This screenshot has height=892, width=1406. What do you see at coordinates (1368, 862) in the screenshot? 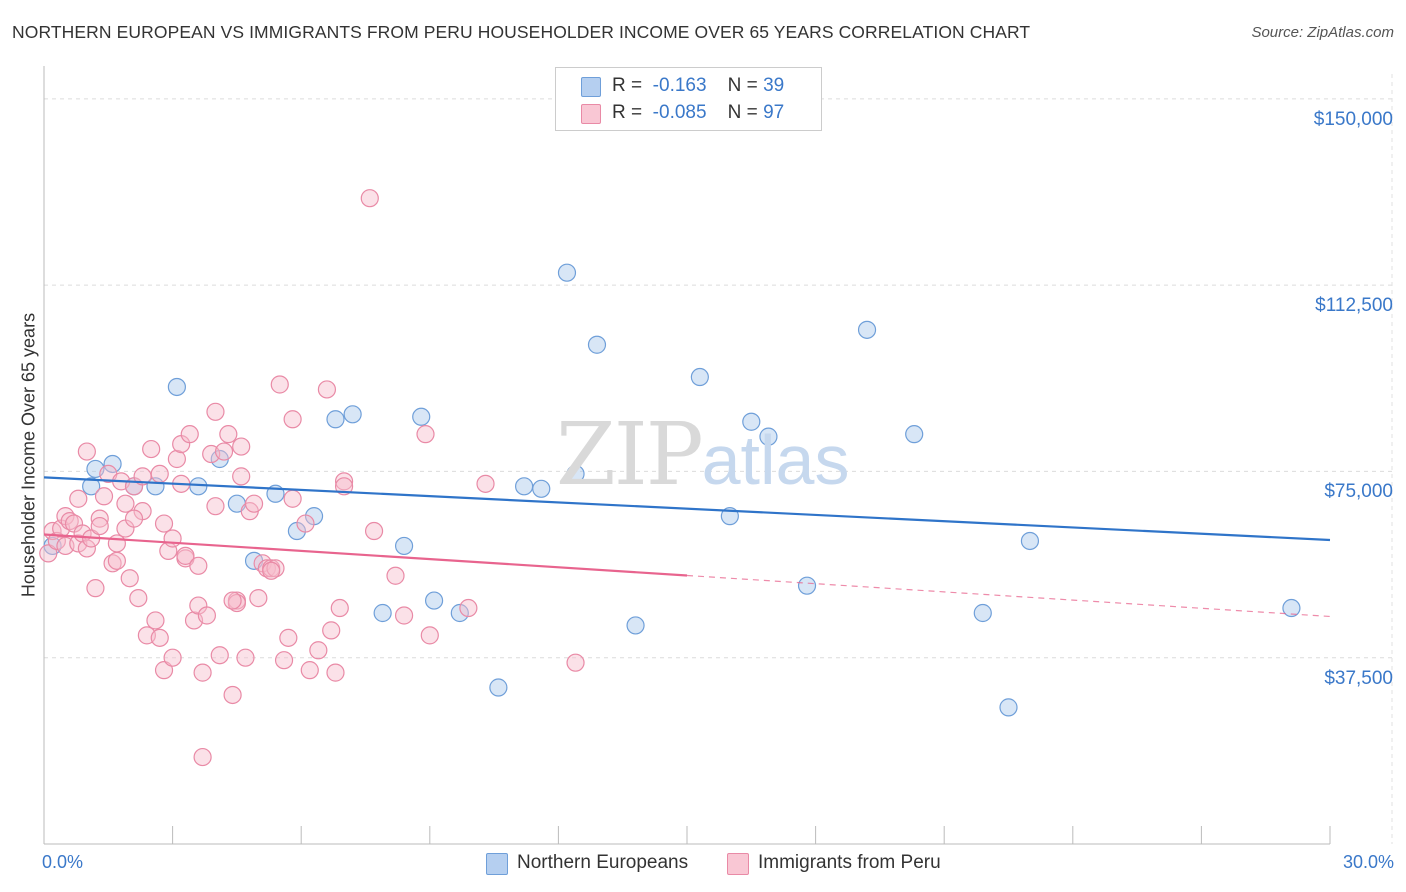
I see `x-tick-label: 30.0%` at bounding box center [1368, 862].